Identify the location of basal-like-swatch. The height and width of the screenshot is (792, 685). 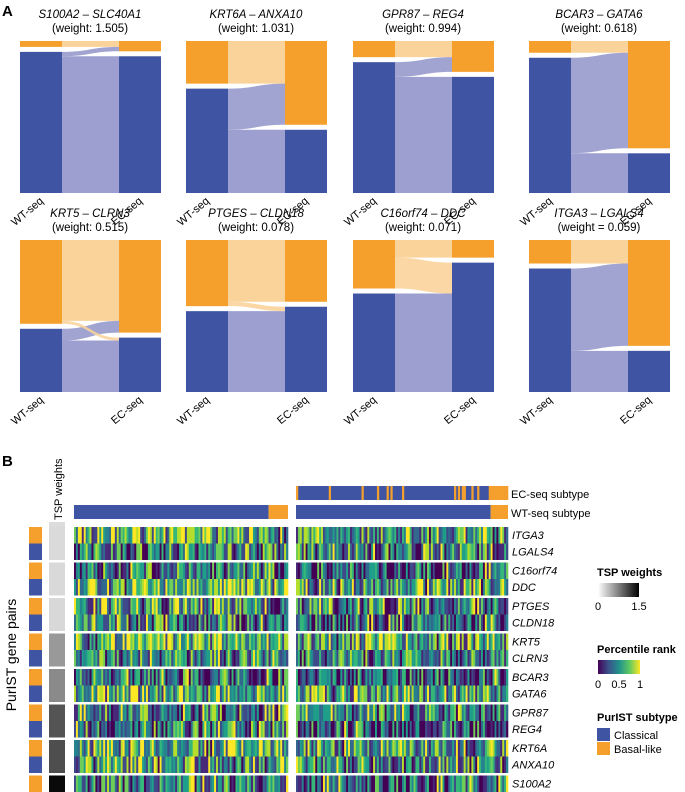
(603, 748).